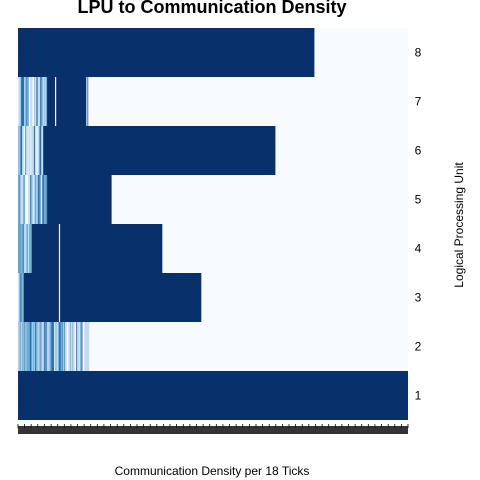 This screenshot has height=480, width=480. What do you see at coordinates (459, 225) in the screenshot?
I see `y-axis-label: Logical Processing Unit` at bounding box center [459, 225].